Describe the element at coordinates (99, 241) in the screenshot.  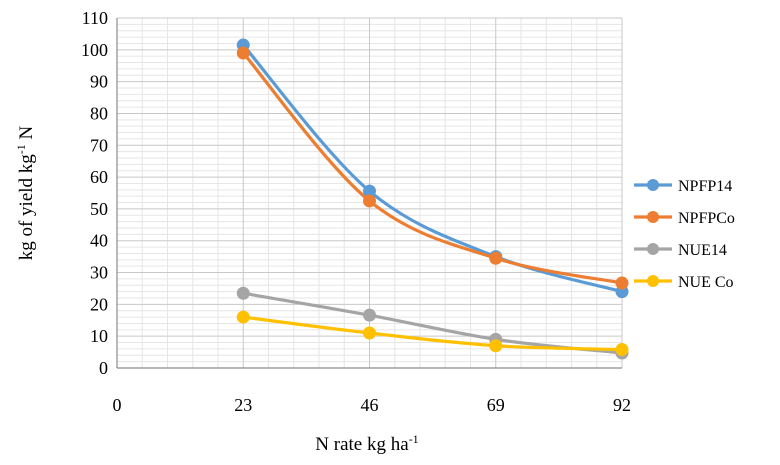
I see `y-tick-label: 40` at that location.